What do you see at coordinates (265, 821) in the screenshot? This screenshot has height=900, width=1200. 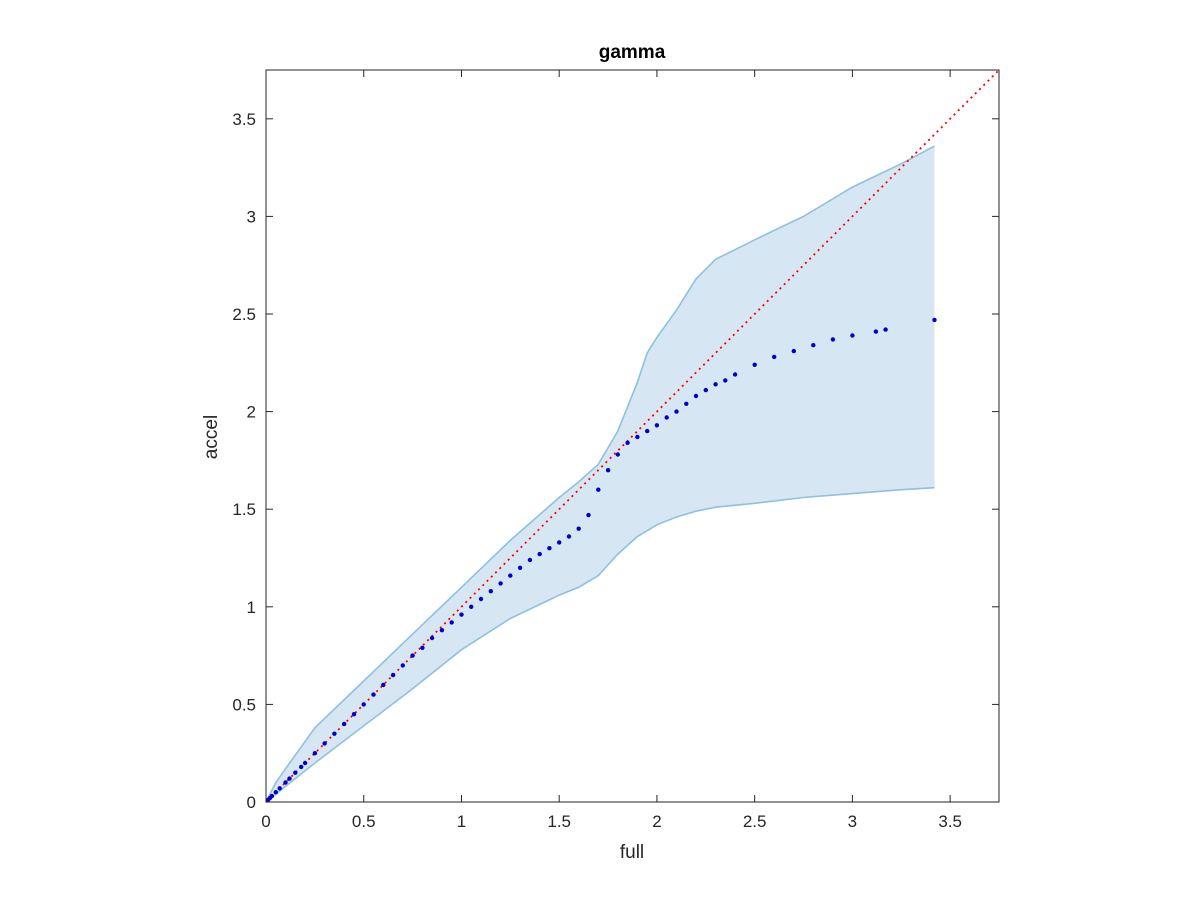 I see `x-tick-label: 0` at bounding box center [265, 821].